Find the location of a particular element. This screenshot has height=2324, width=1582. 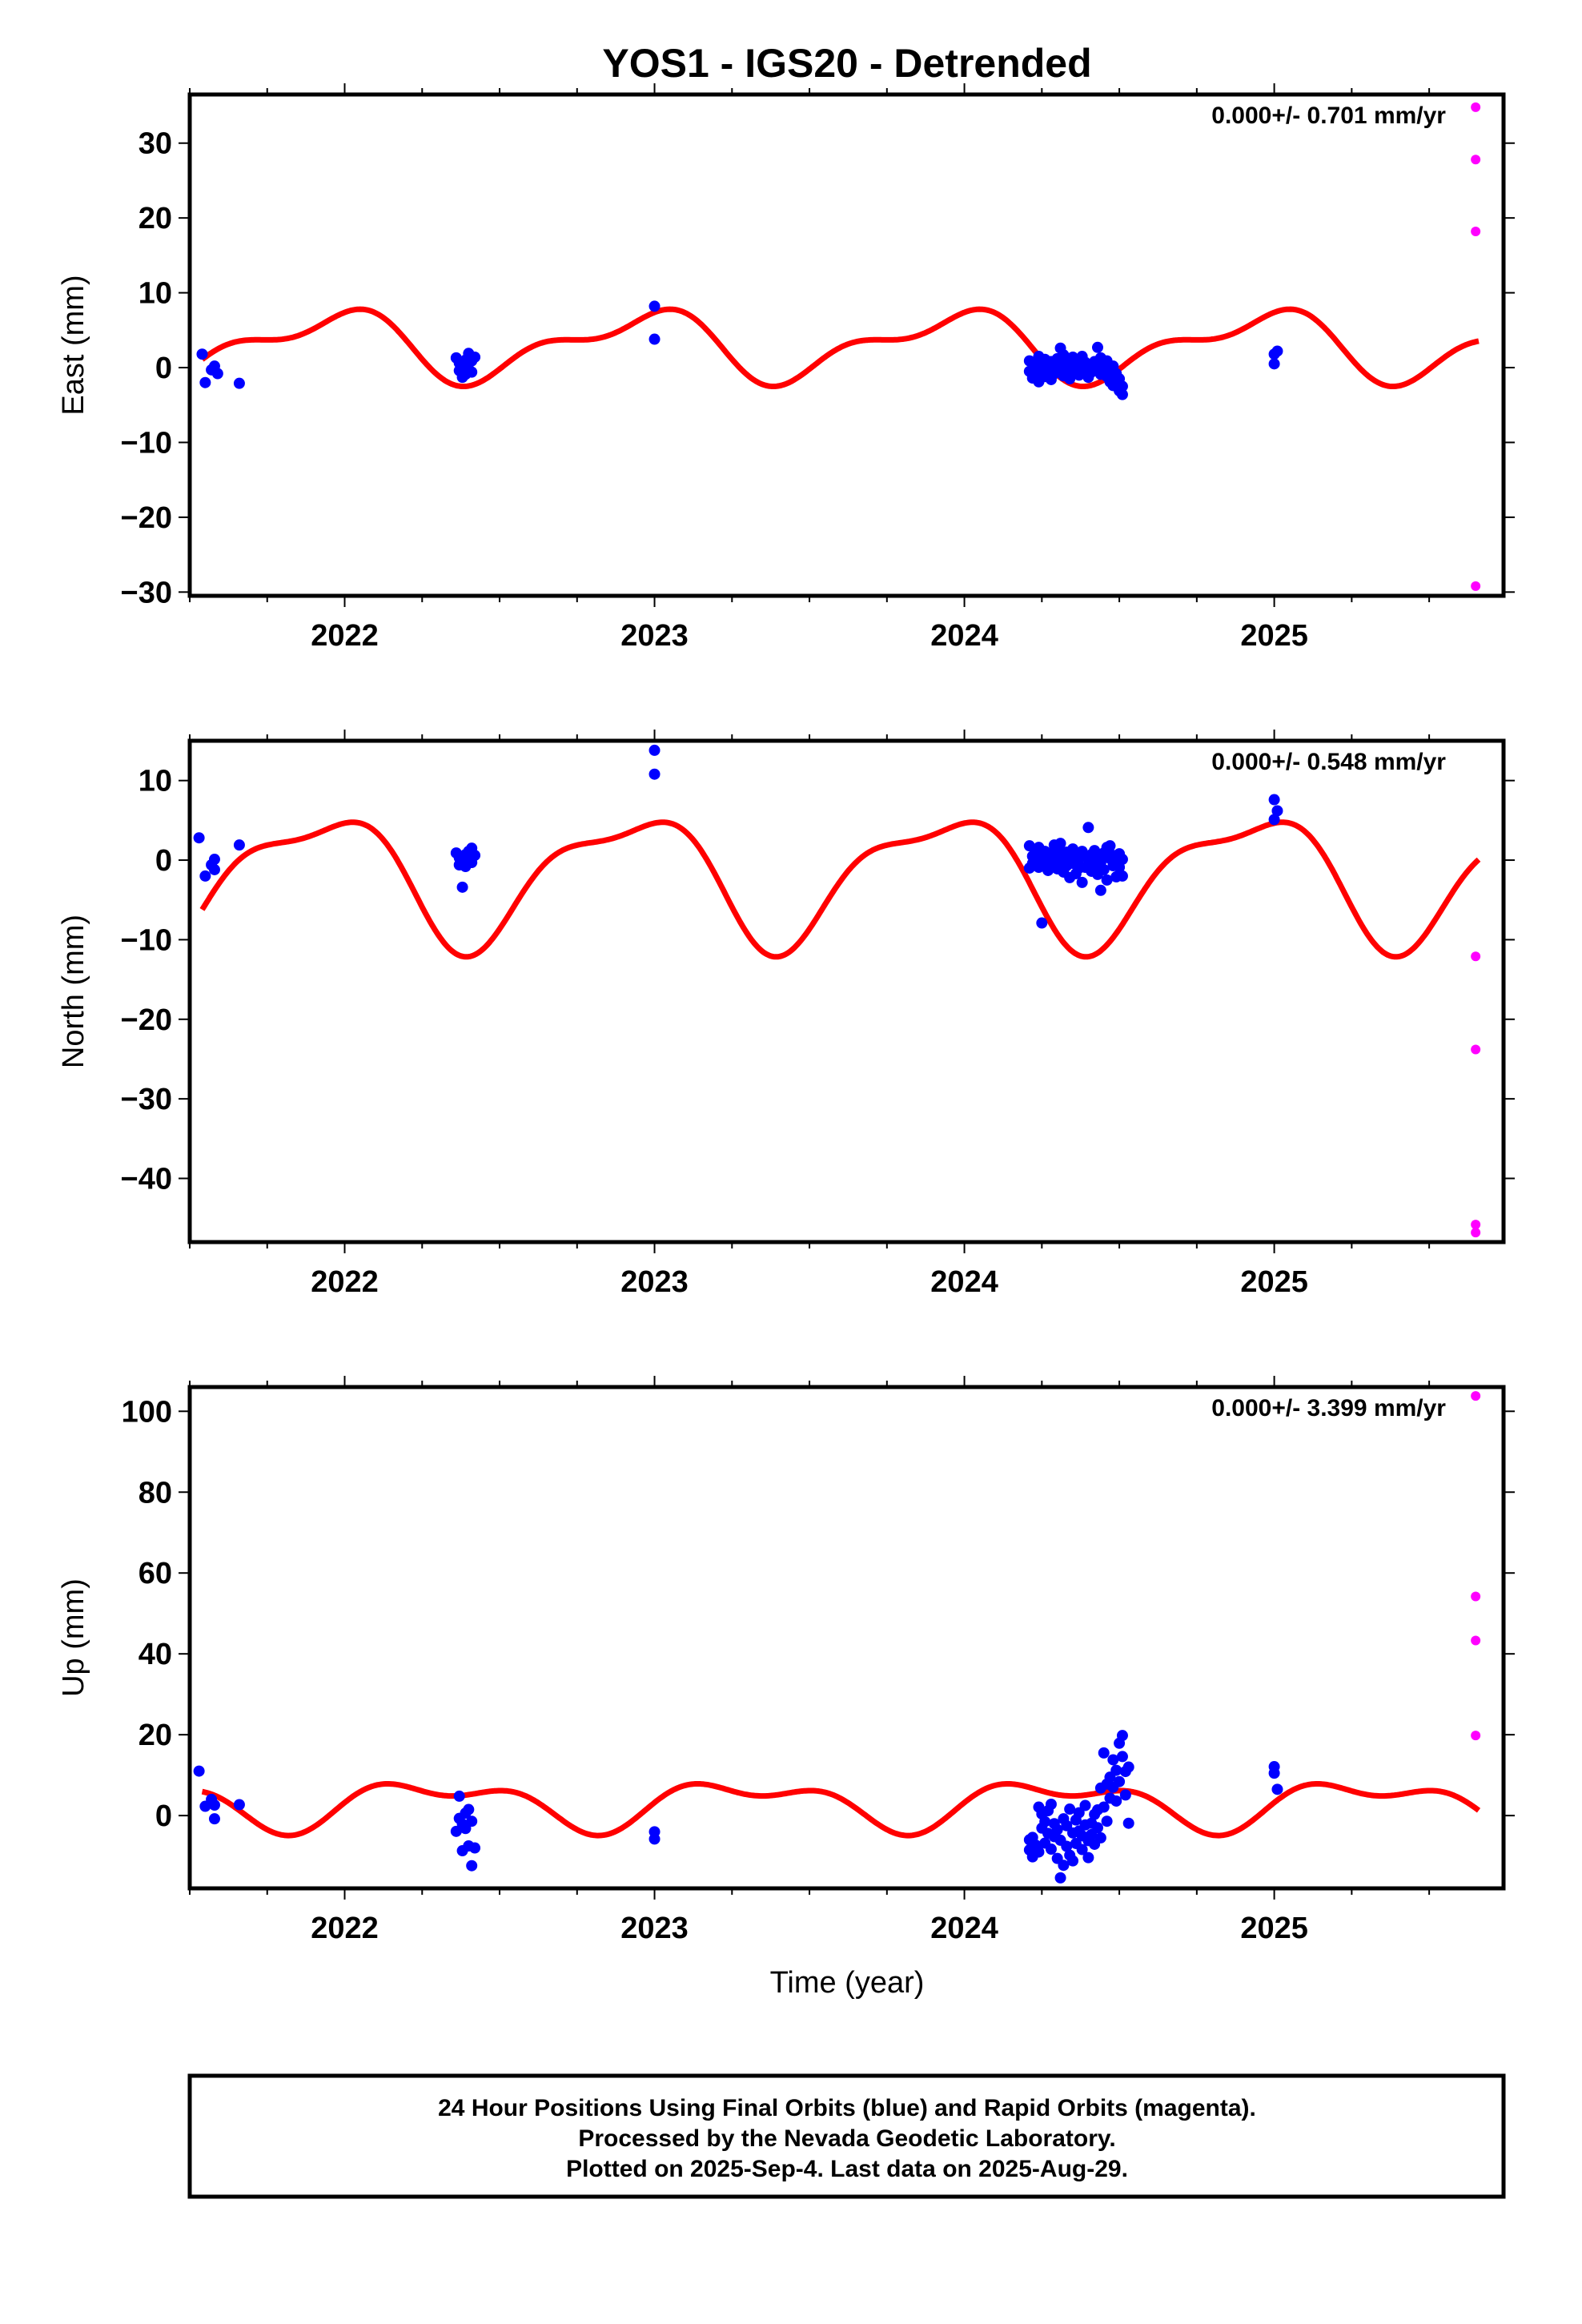

y-tick-label: 80 is located at coordinates (155, 1493).